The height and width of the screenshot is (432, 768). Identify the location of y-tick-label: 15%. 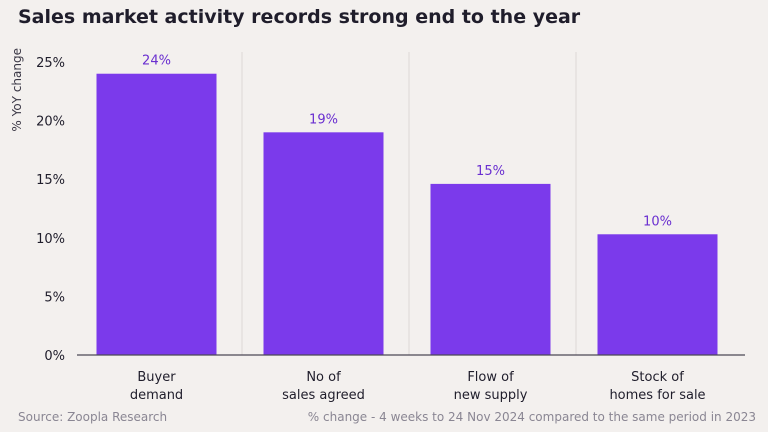
(50, 180).